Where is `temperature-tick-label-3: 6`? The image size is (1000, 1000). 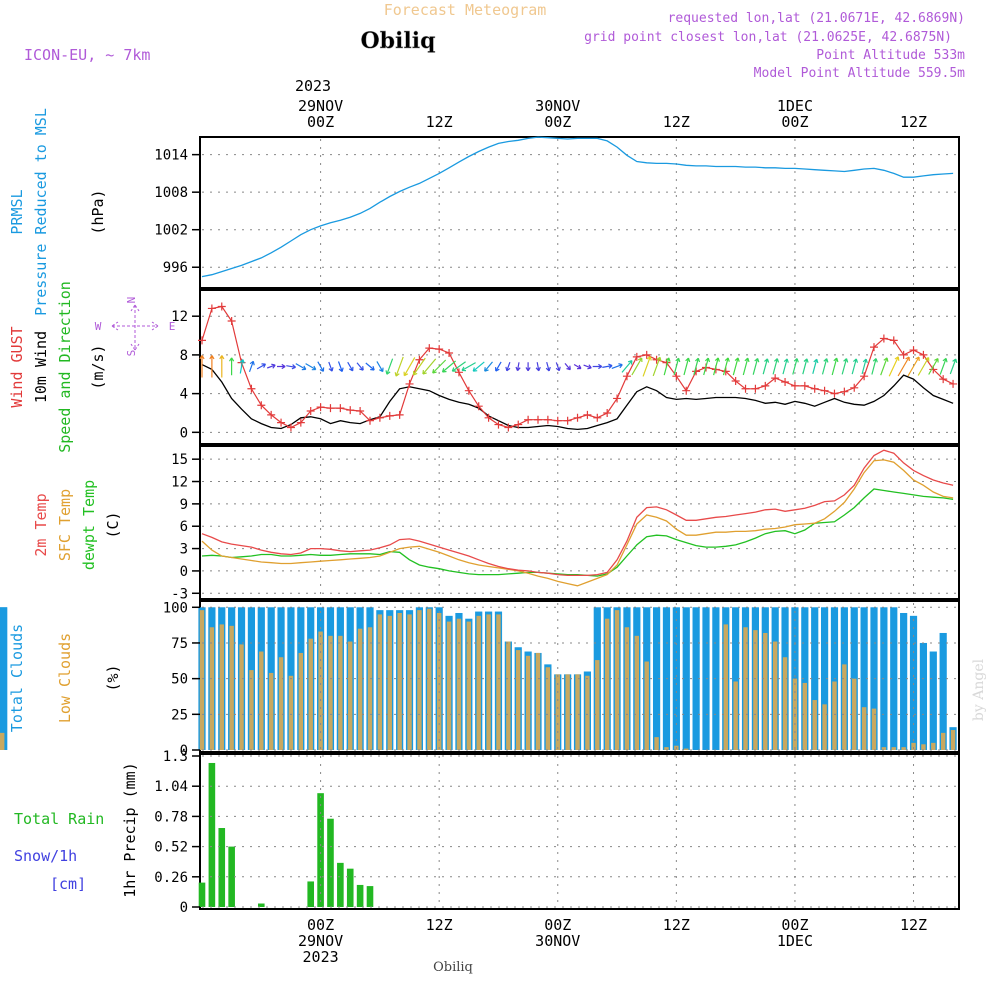 temperature-tick-label-3: 6 is located at coordinates (184, 527).